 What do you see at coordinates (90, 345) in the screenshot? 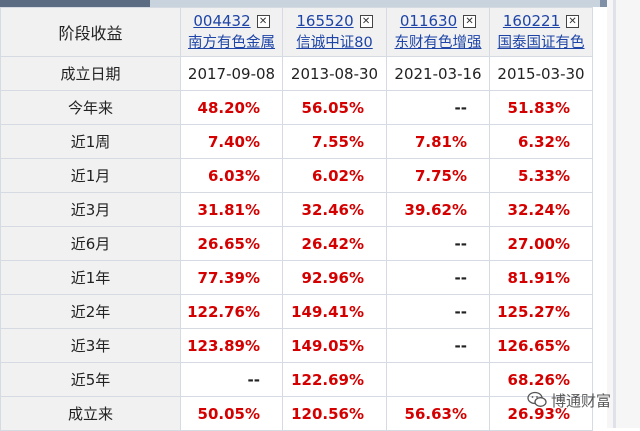
I see `row-label: 近3年` at bounding box center [90, 345].